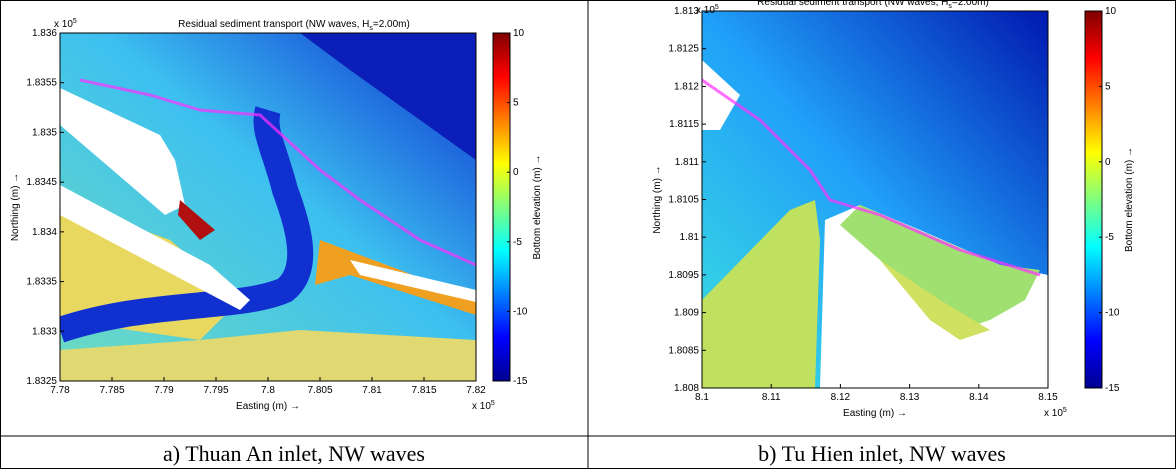 Image resolution: width=1176 pixels, height=474 pixels. I want to click on y-tick-label: 1.8355, so click(41, 83).